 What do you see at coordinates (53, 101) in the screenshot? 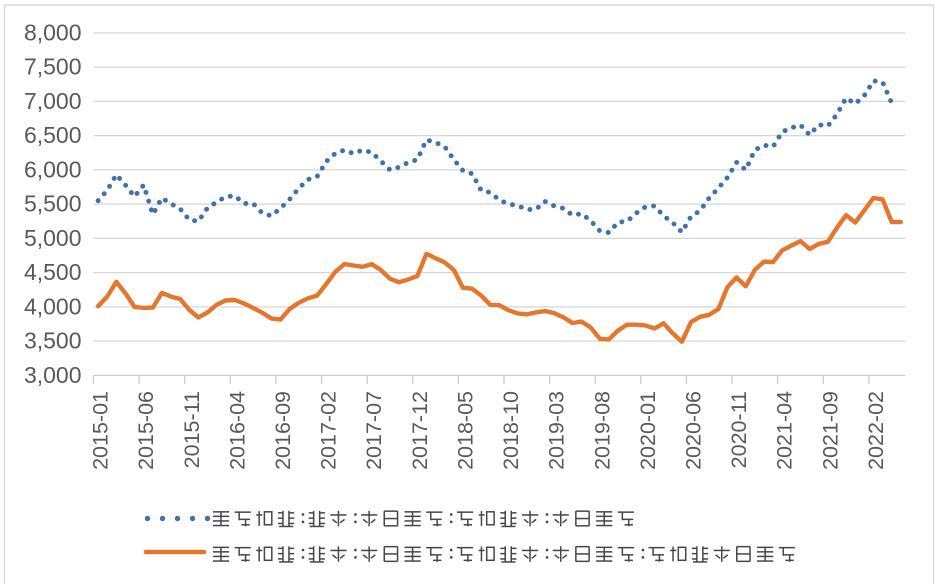
I see `svg-text: 7,000` at bounding box center [53, 101].